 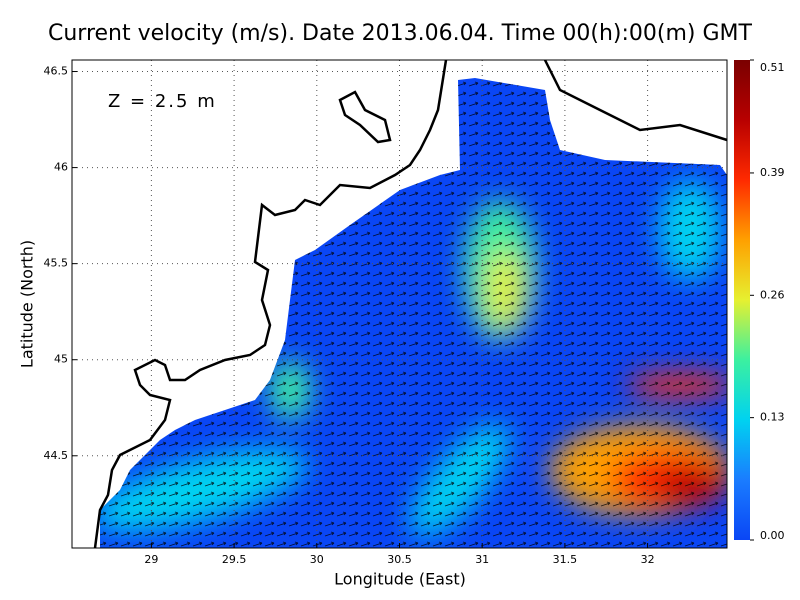 I want to click on y-tick-label: 46, so click(x=61, y=167).